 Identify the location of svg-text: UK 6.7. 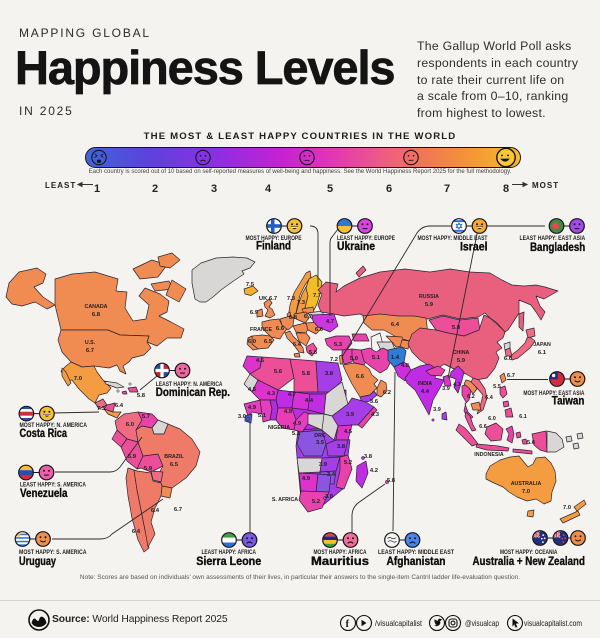
(268, 299).